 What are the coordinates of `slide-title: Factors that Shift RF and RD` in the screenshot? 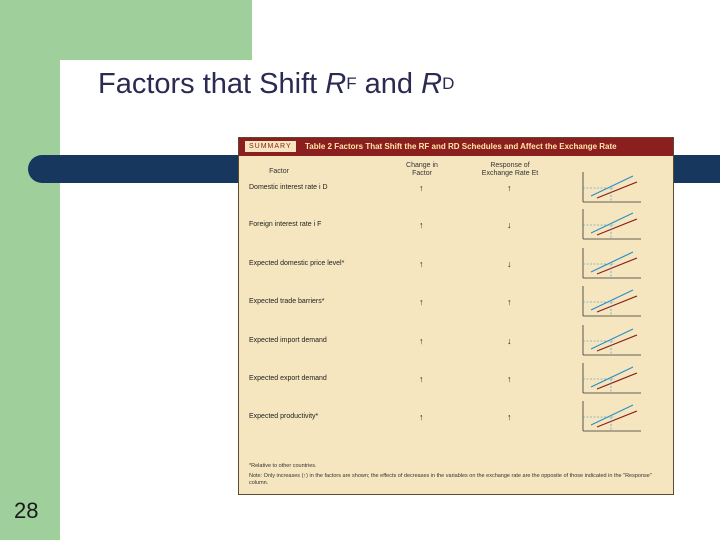 It's located at (276, 84).